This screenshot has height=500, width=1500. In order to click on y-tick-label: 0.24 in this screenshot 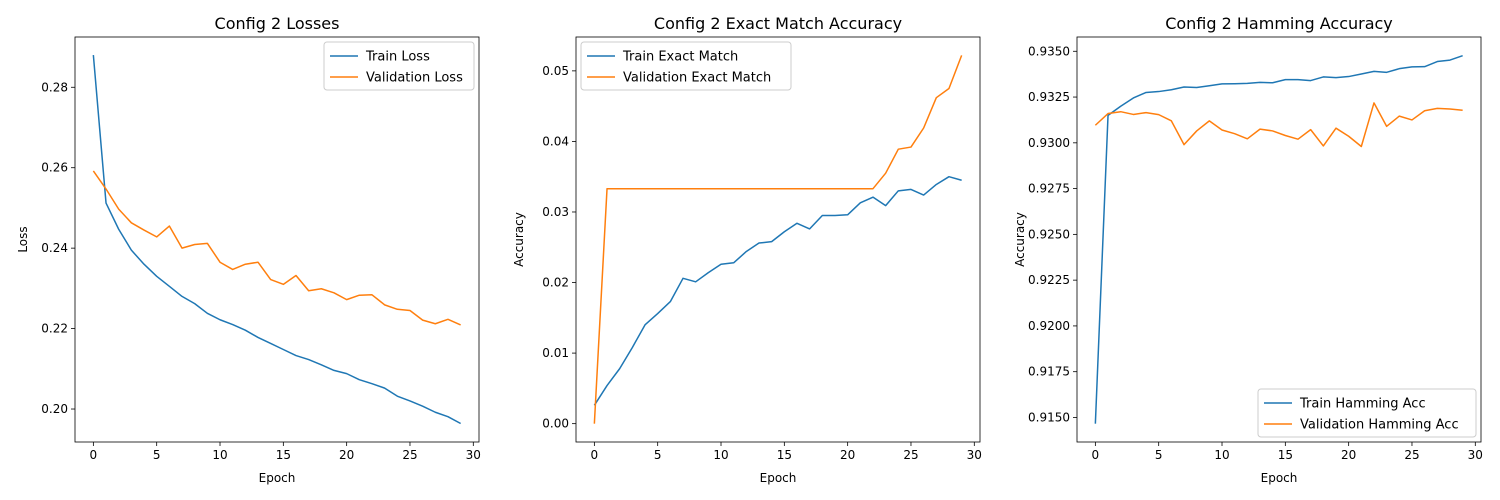, I will do `click(54, 248)`.